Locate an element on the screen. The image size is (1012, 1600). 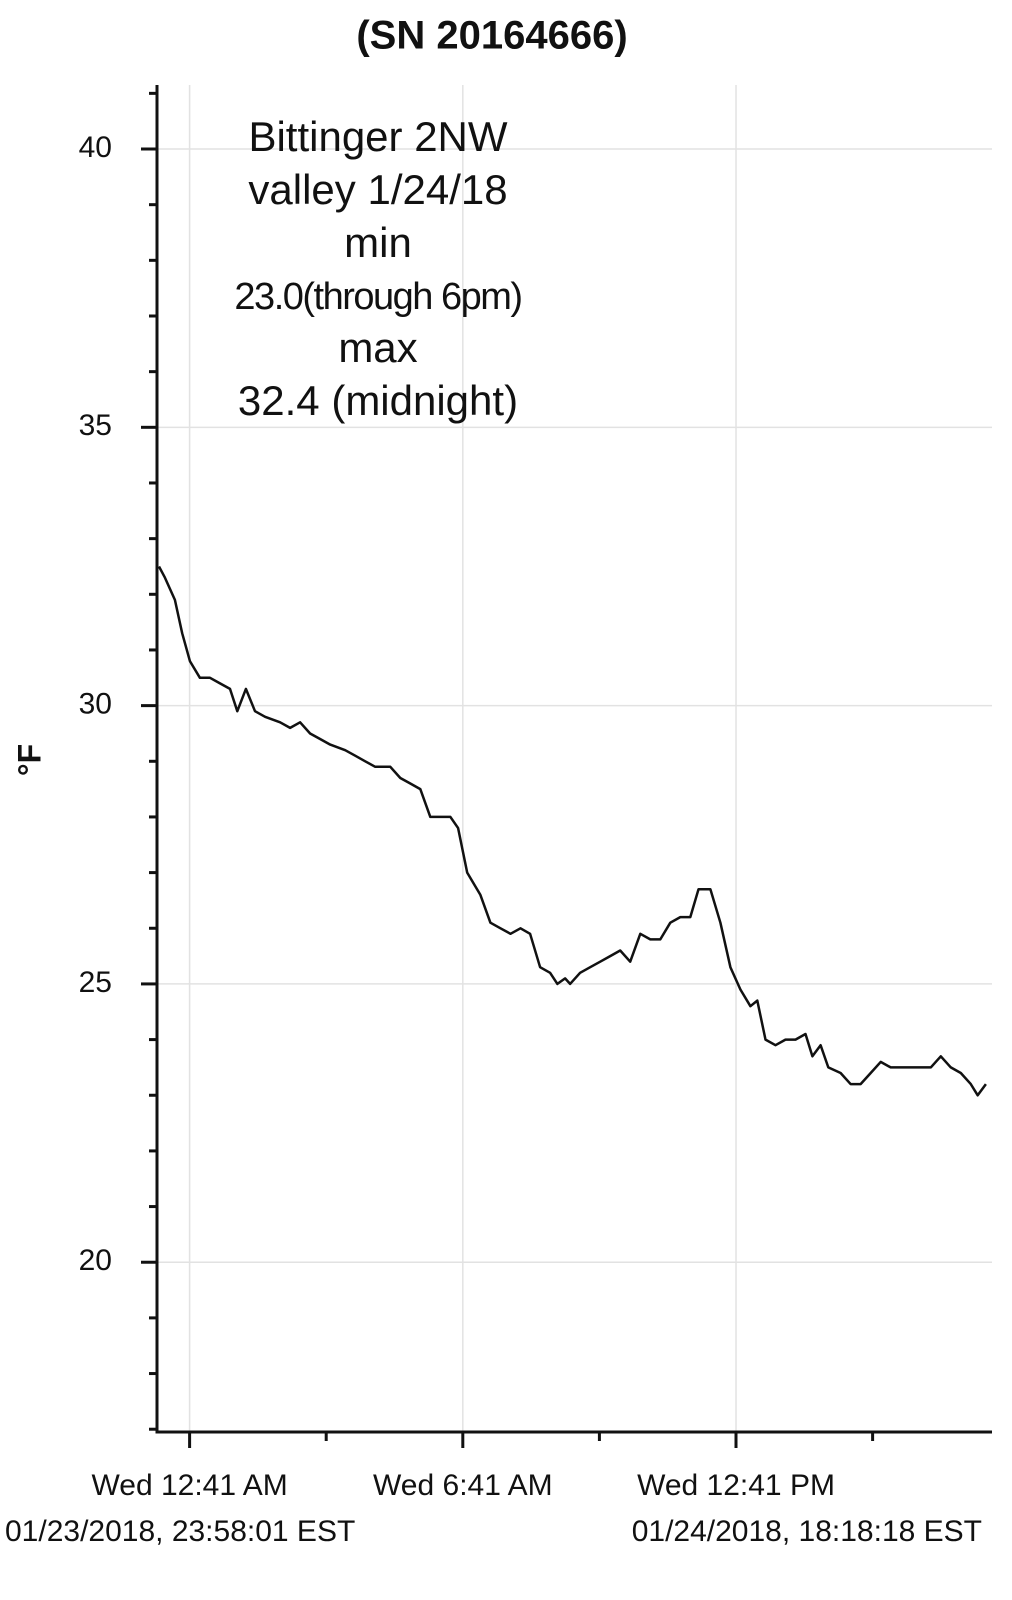
x-tick-label: Wed 12:41 PM is located at coordinates (736, 1485).